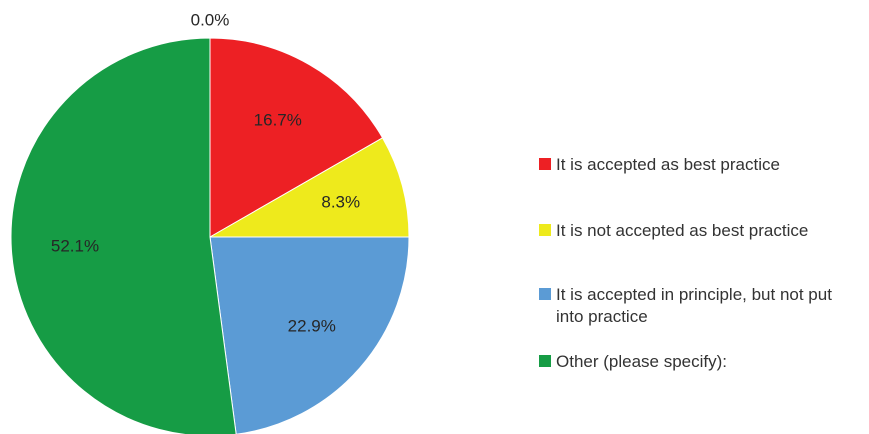 This screenshot has height=434, width=869. What do you see at coordinates (340, 202) in the screenshot?
I see `slice-percentage-label: 8.3%` at bounding box center [340, 202].